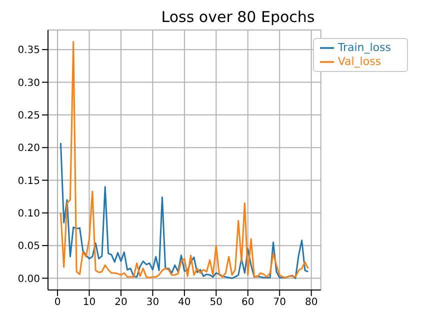  Describe the element at coordinates (360, 61) in the screenshot. I see `legend-label: Val_loss` at that location.